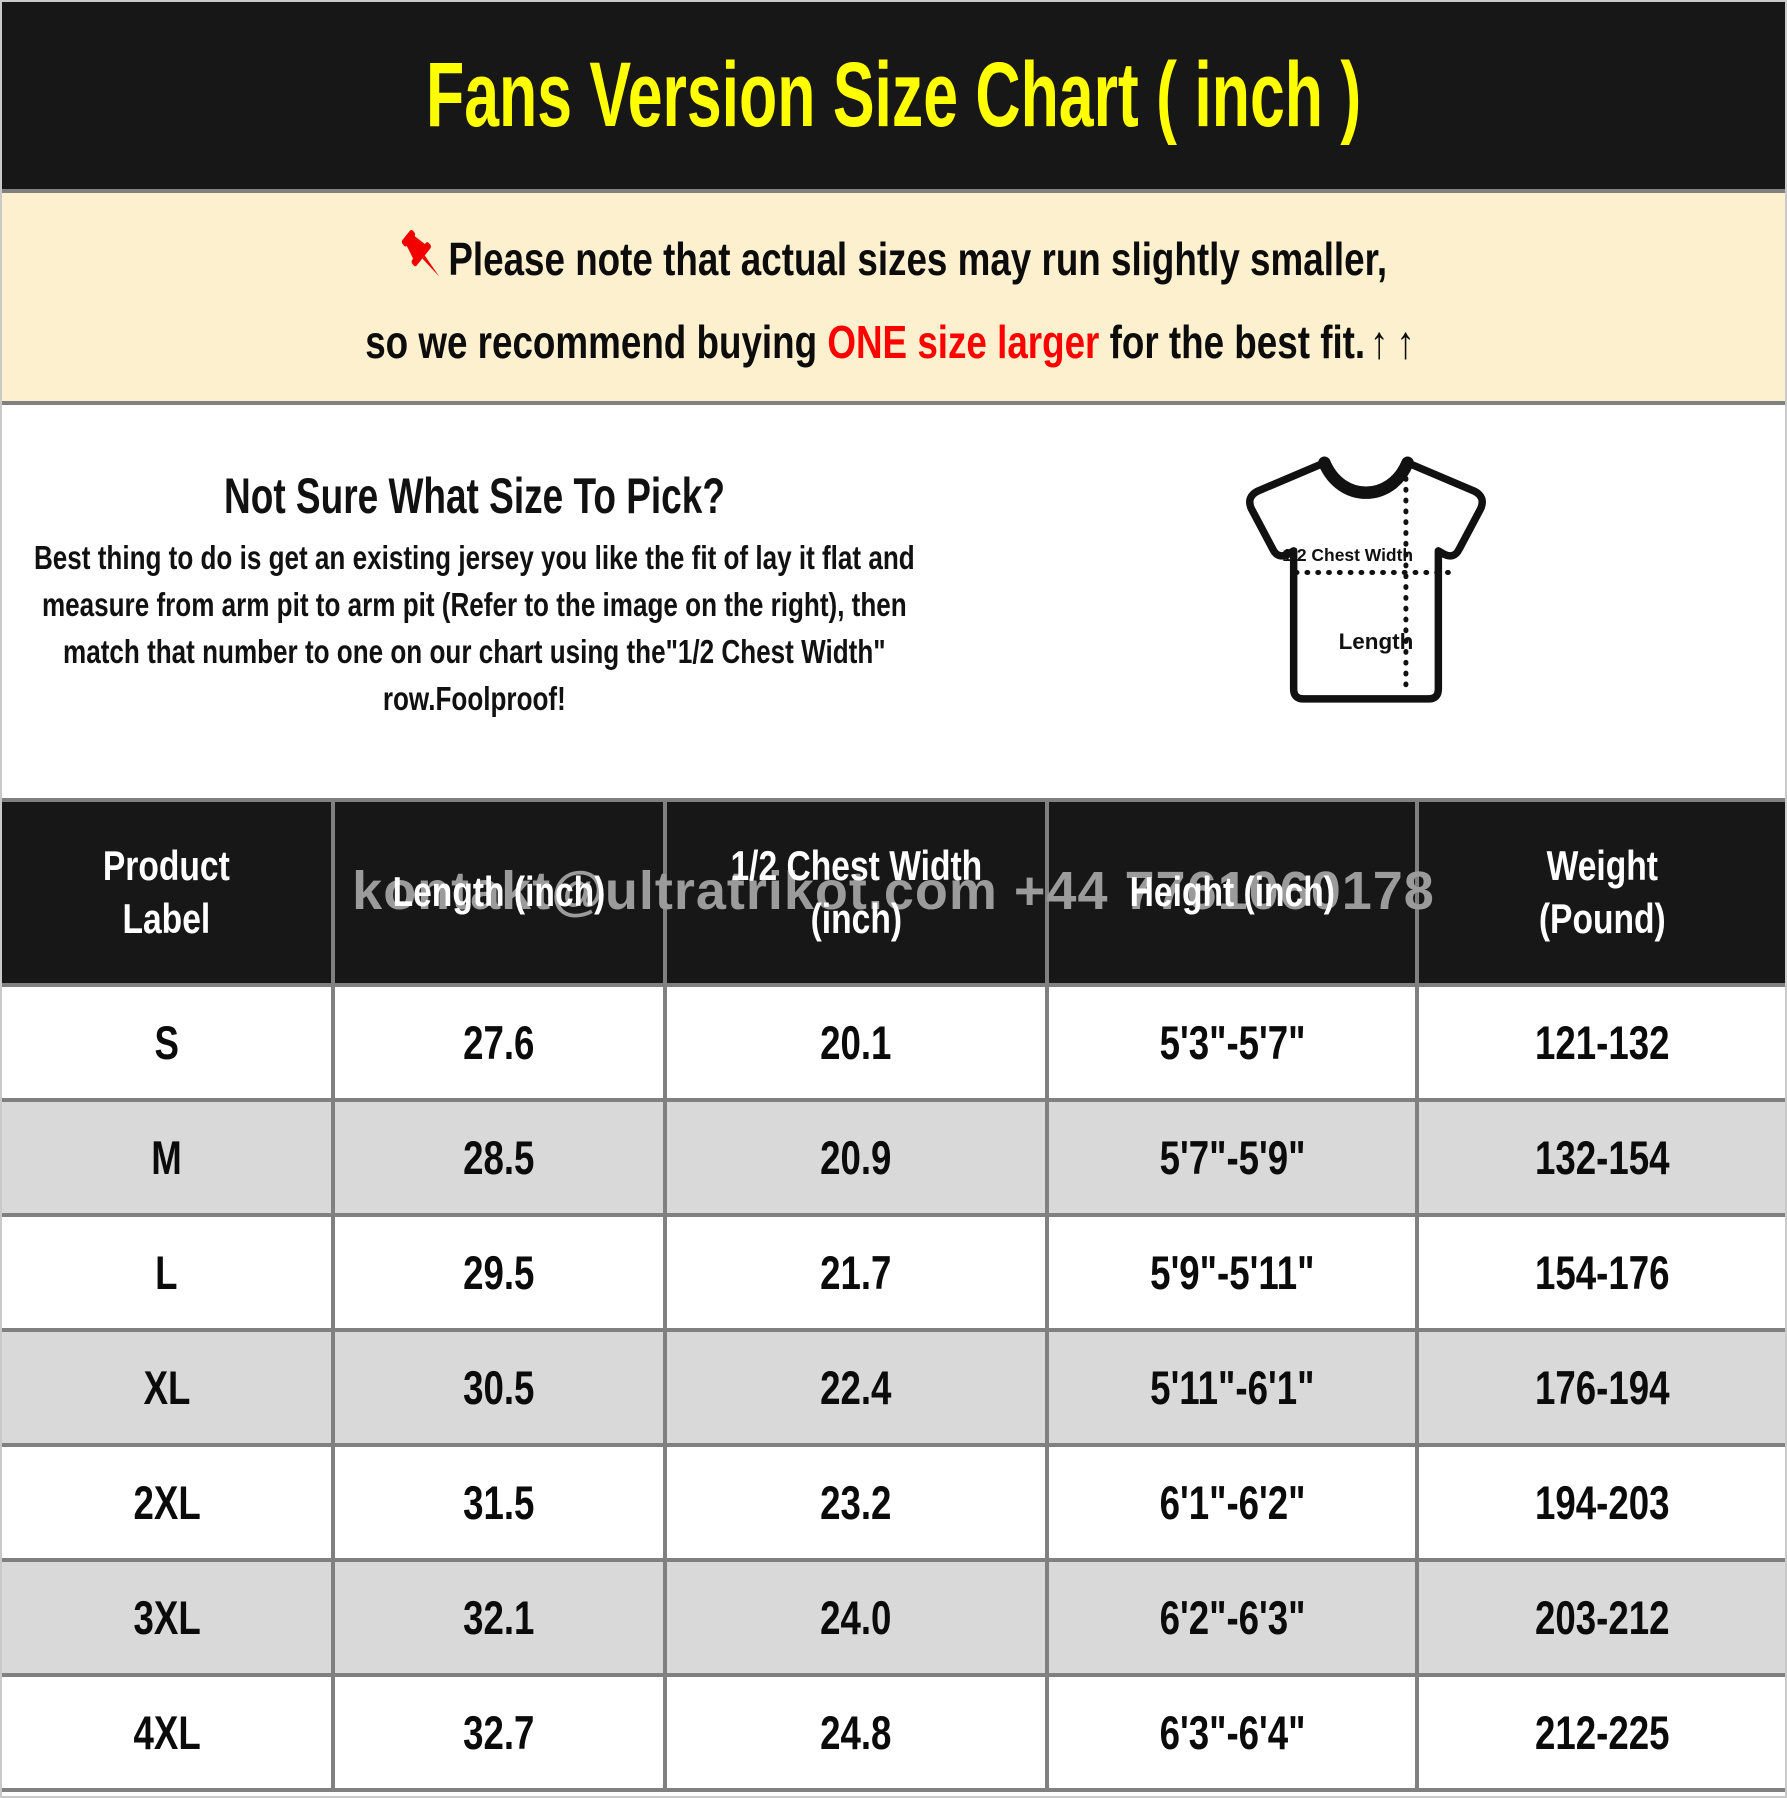 Image resolution: width=1787 pixels, height=1798 pixels. Describe the element at coordinates (1232, 892) in the screenshot. I see `col-header-height: Height (inch)` at that location.